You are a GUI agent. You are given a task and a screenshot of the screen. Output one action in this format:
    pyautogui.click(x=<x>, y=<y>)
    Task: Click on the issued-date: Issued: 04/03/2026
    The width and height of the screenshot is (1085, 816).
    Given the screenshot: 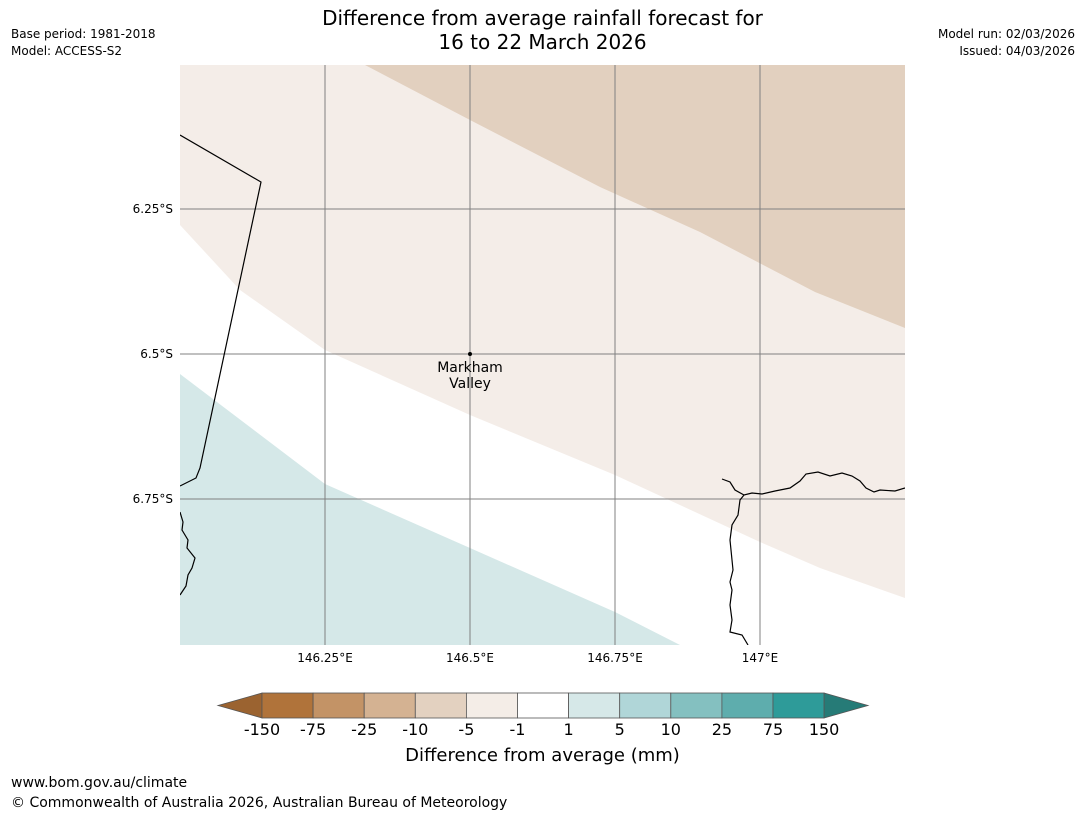 What is the action you would take?
    pyautogui.click(x=1017, y=51)
    